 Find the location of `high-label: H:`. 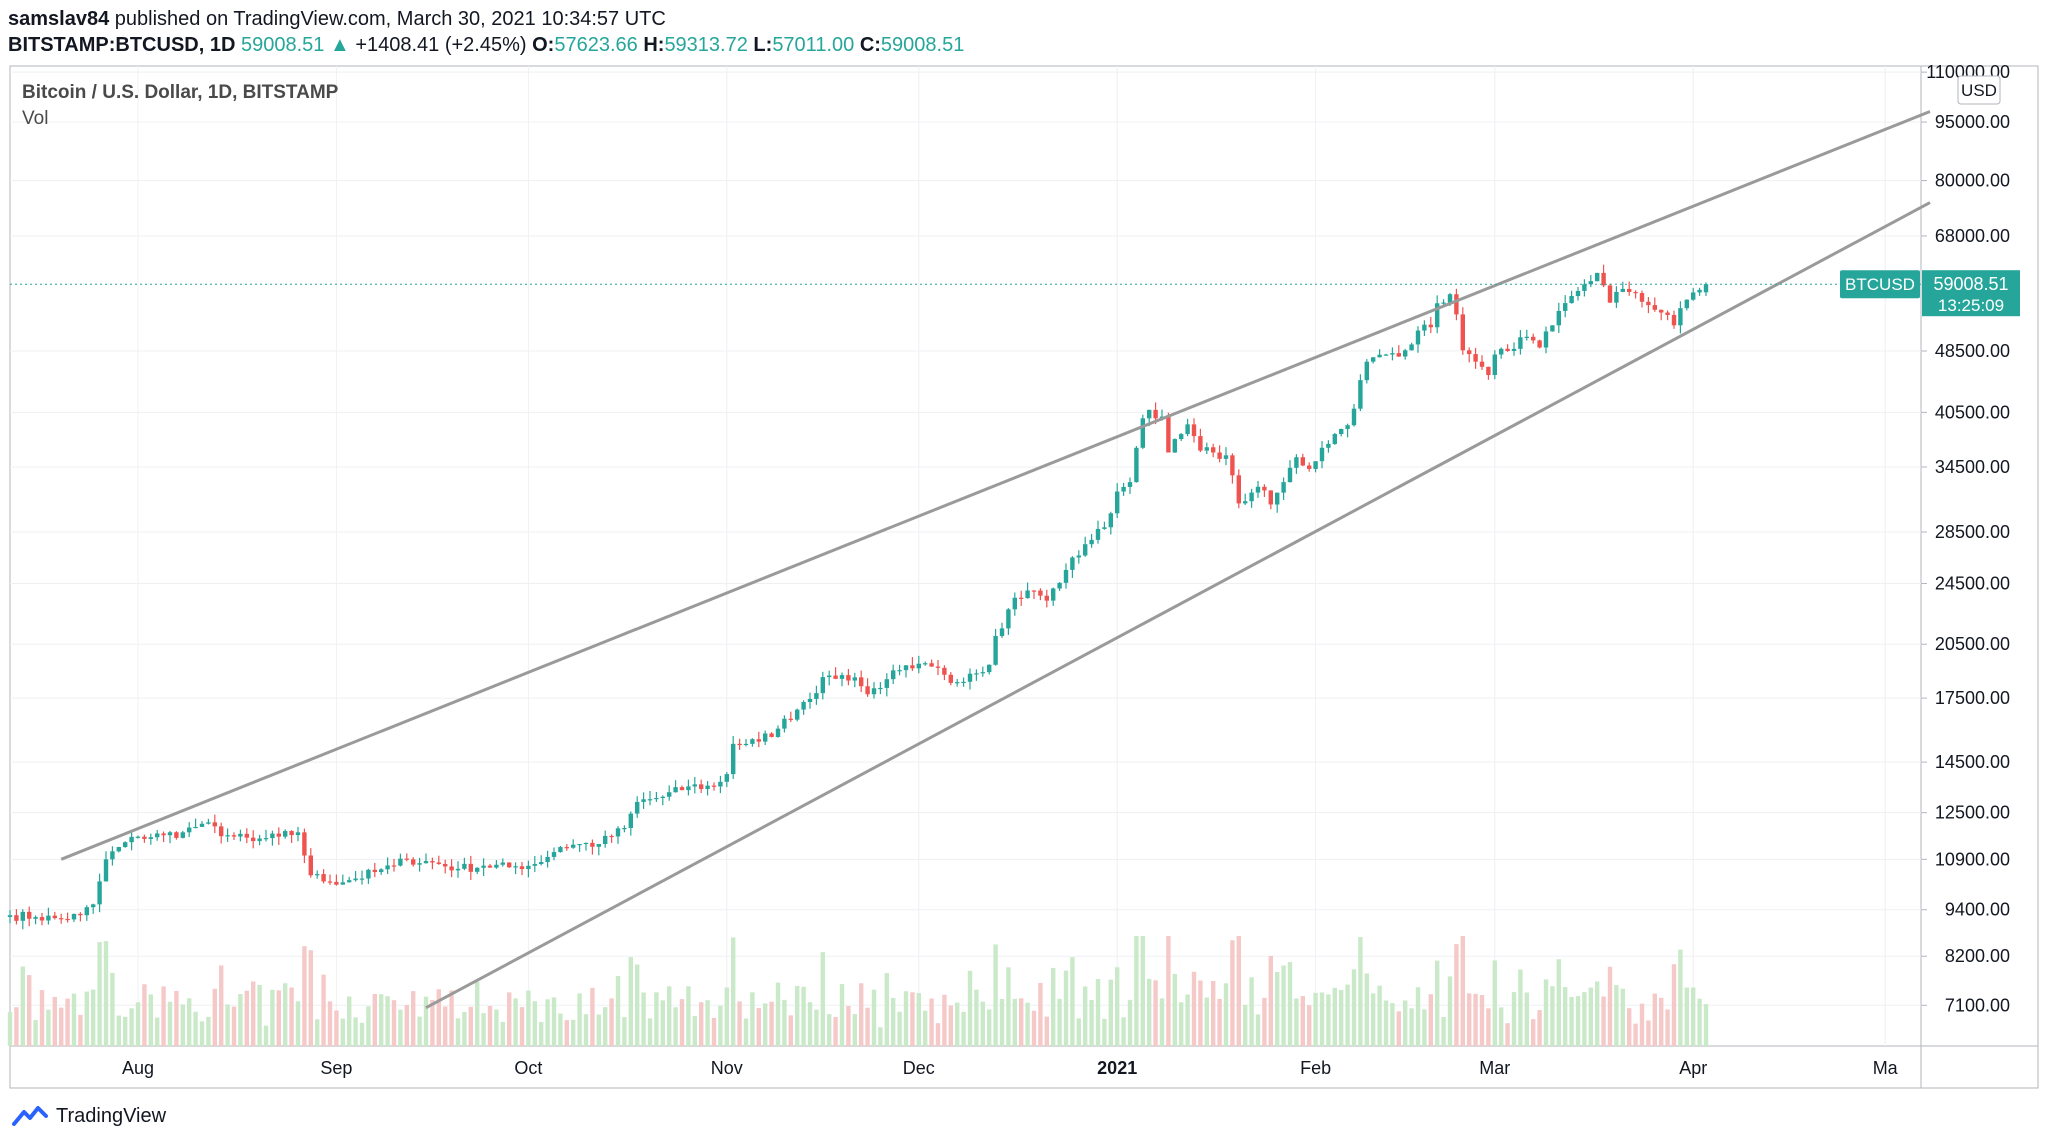

high-label: H: is located at coordinates (654, 45).